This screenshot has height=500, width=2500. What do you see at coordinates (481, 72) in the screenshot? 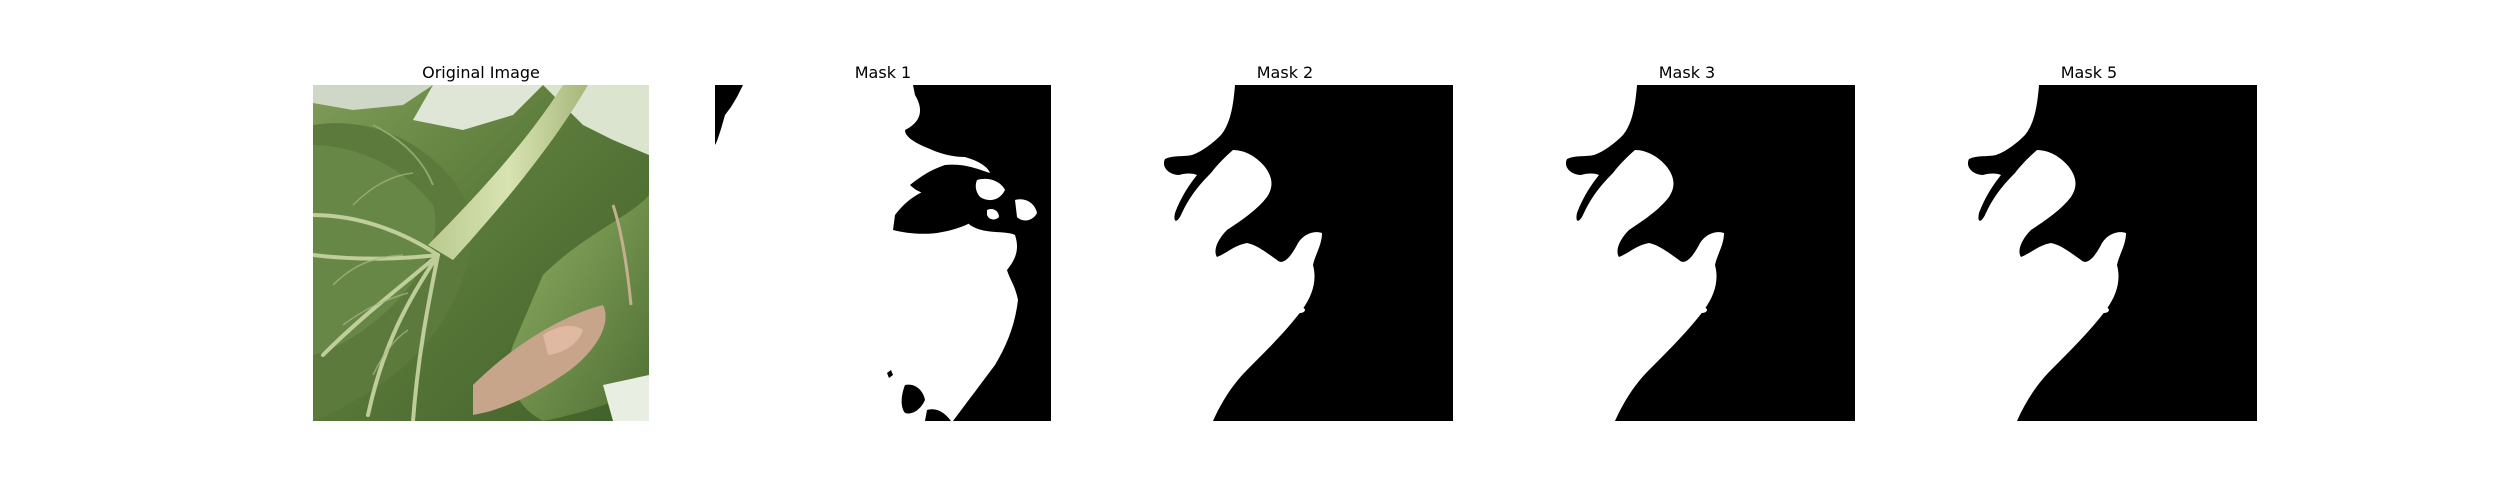
I see `panel-title: Original Image` at bounding box center [481, 72].